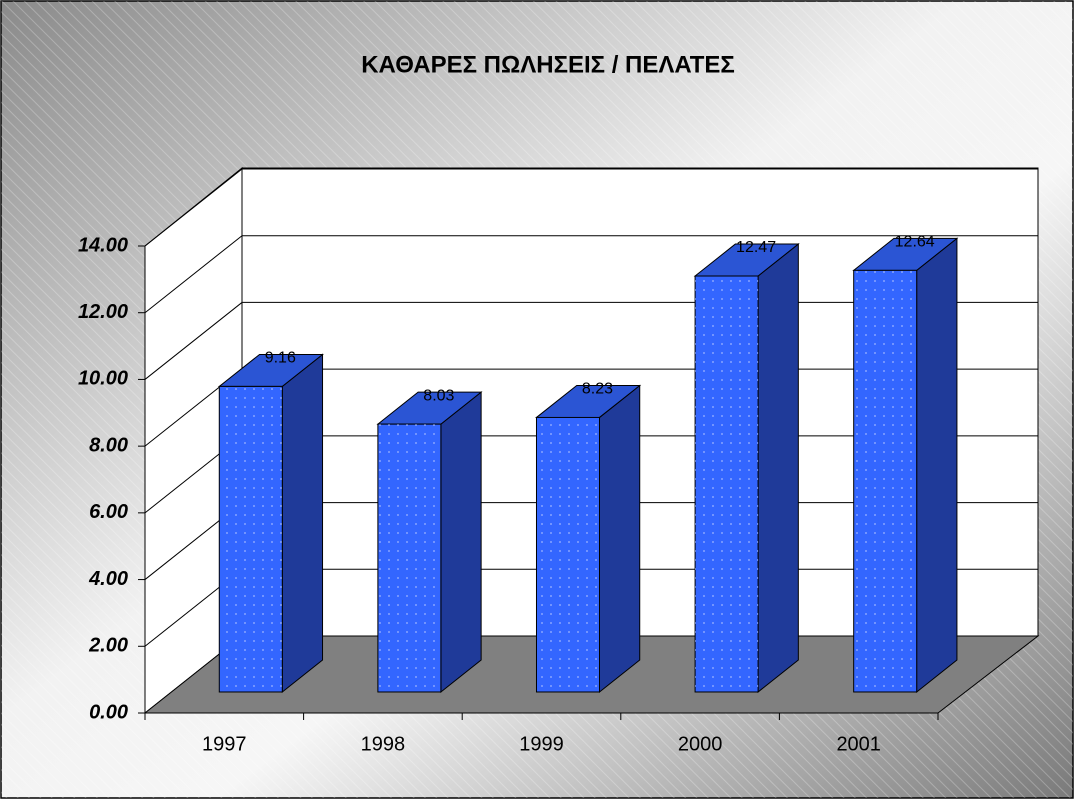 The height and width of the screenshot is (804, 1074). What do you see at coordinates (108, 712) in the screenshot?
I see `y-tick-label: 0.00` at bounding box center [108, 712].